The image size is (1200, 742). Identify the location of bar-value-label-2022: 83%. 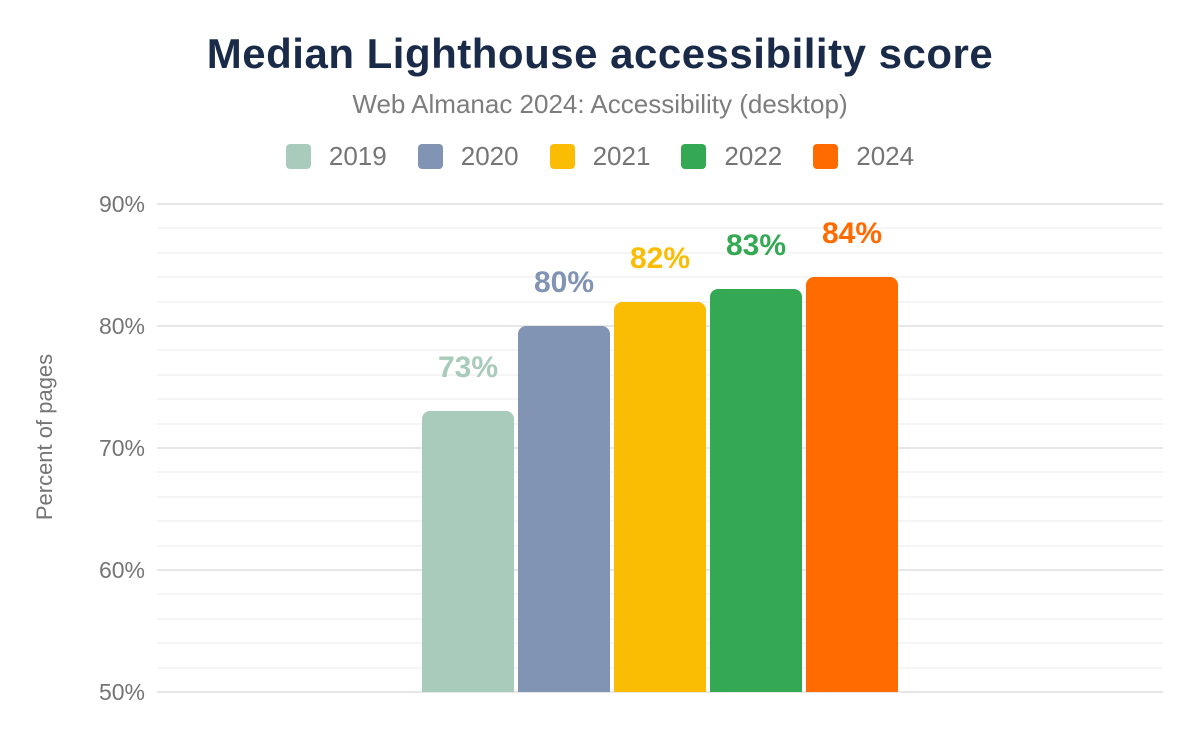
(756, 246).